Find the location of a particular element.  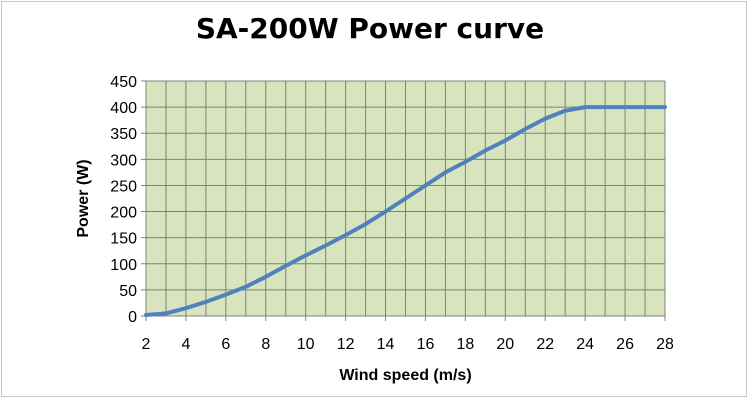

x-tick-label: 8 is located at coordinates (265, 344).